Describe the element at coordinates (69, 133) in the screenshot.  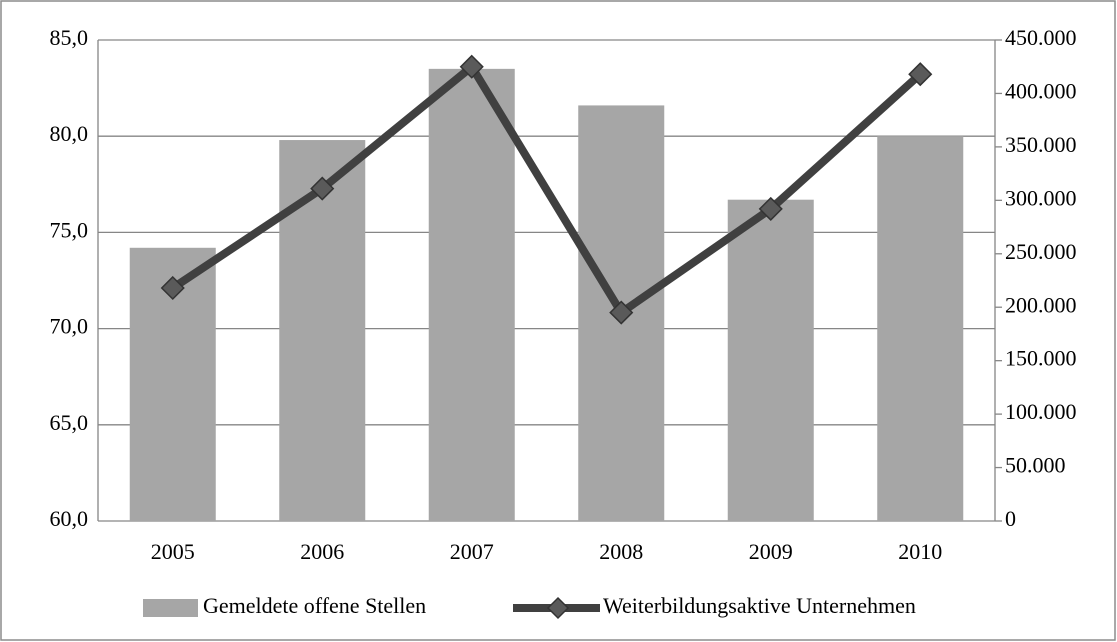
I see `y-tick-label: 80,0` at that location.